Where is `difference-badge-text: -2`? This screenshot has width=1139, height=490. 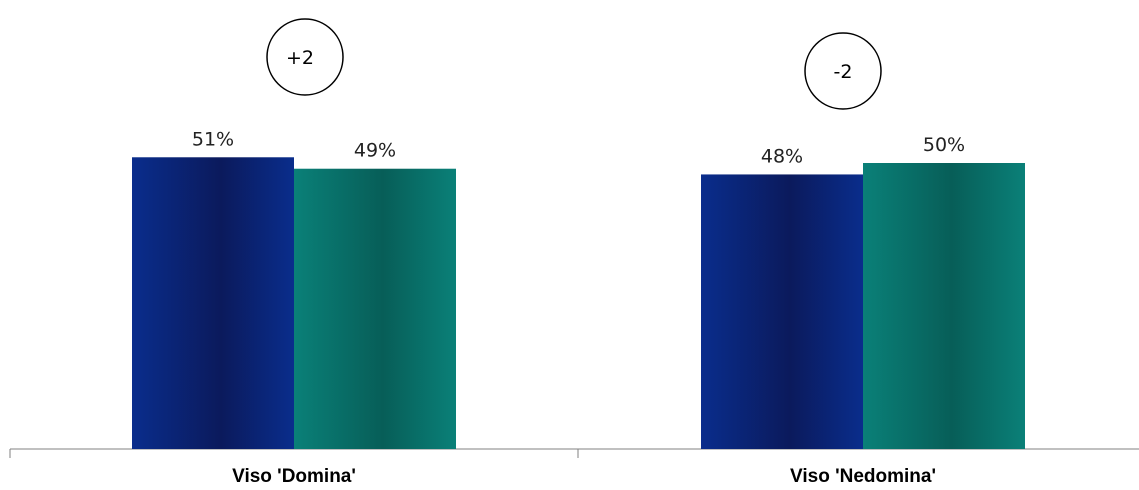 difference-badge-text: -2 is located at coordinates (843, 72).